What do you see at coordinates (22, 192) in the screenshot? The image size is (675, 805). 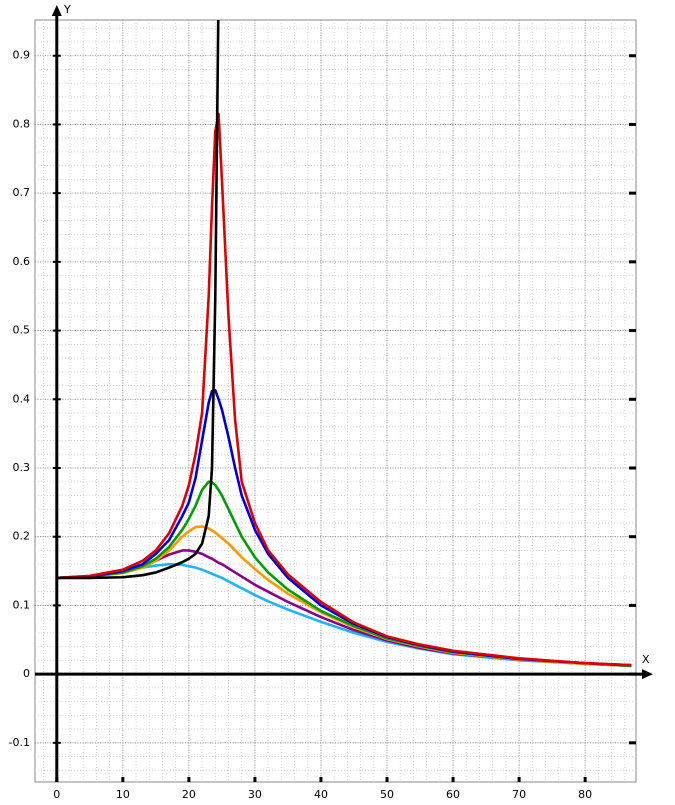 I see `y-tick-label: 0.7` at bounding box center [22, 192].